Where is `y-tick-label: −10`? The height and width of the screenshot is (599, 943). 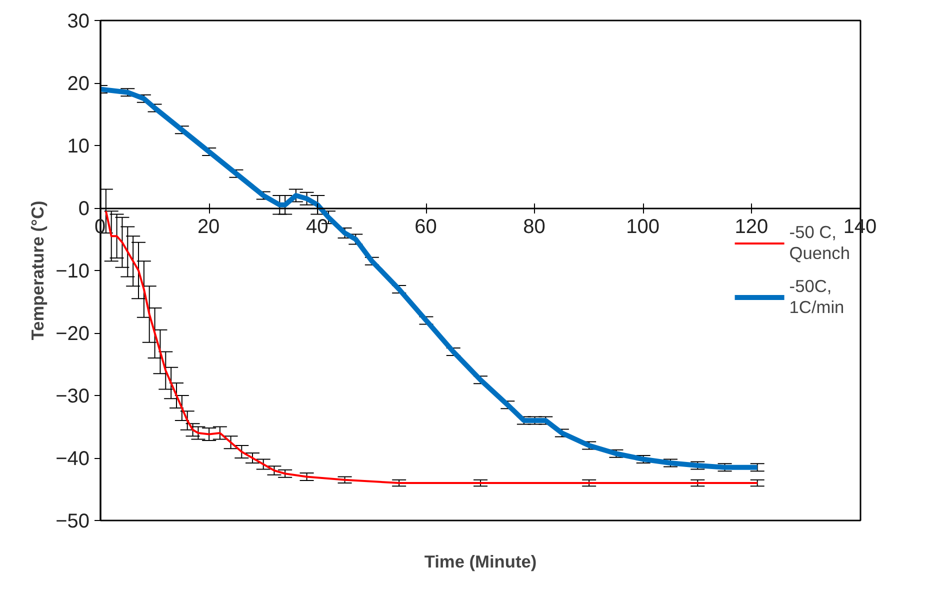
y-tick-label: −10 is located at coordinates (73, 271).